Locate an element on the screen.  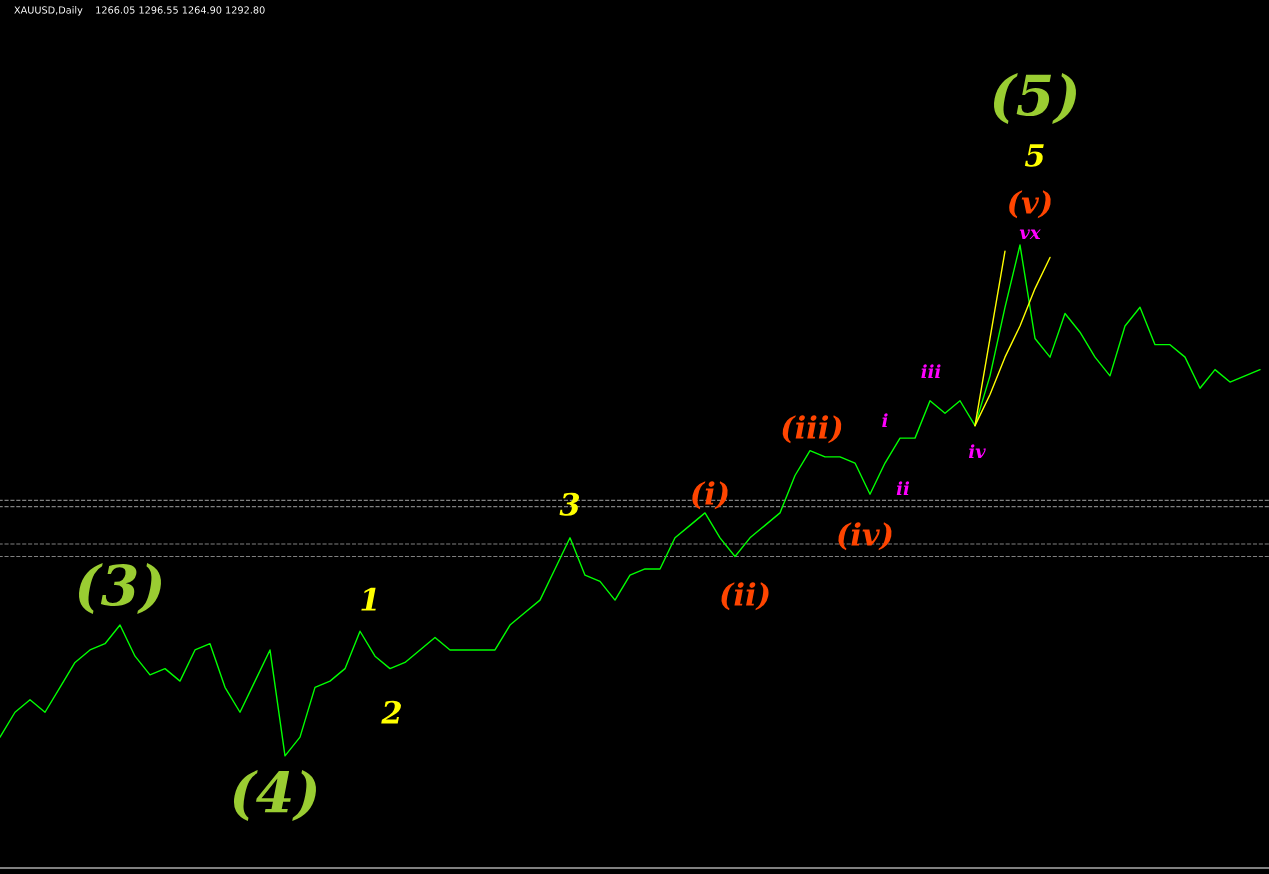
annotation: ii is located at coordinates (903, 488).